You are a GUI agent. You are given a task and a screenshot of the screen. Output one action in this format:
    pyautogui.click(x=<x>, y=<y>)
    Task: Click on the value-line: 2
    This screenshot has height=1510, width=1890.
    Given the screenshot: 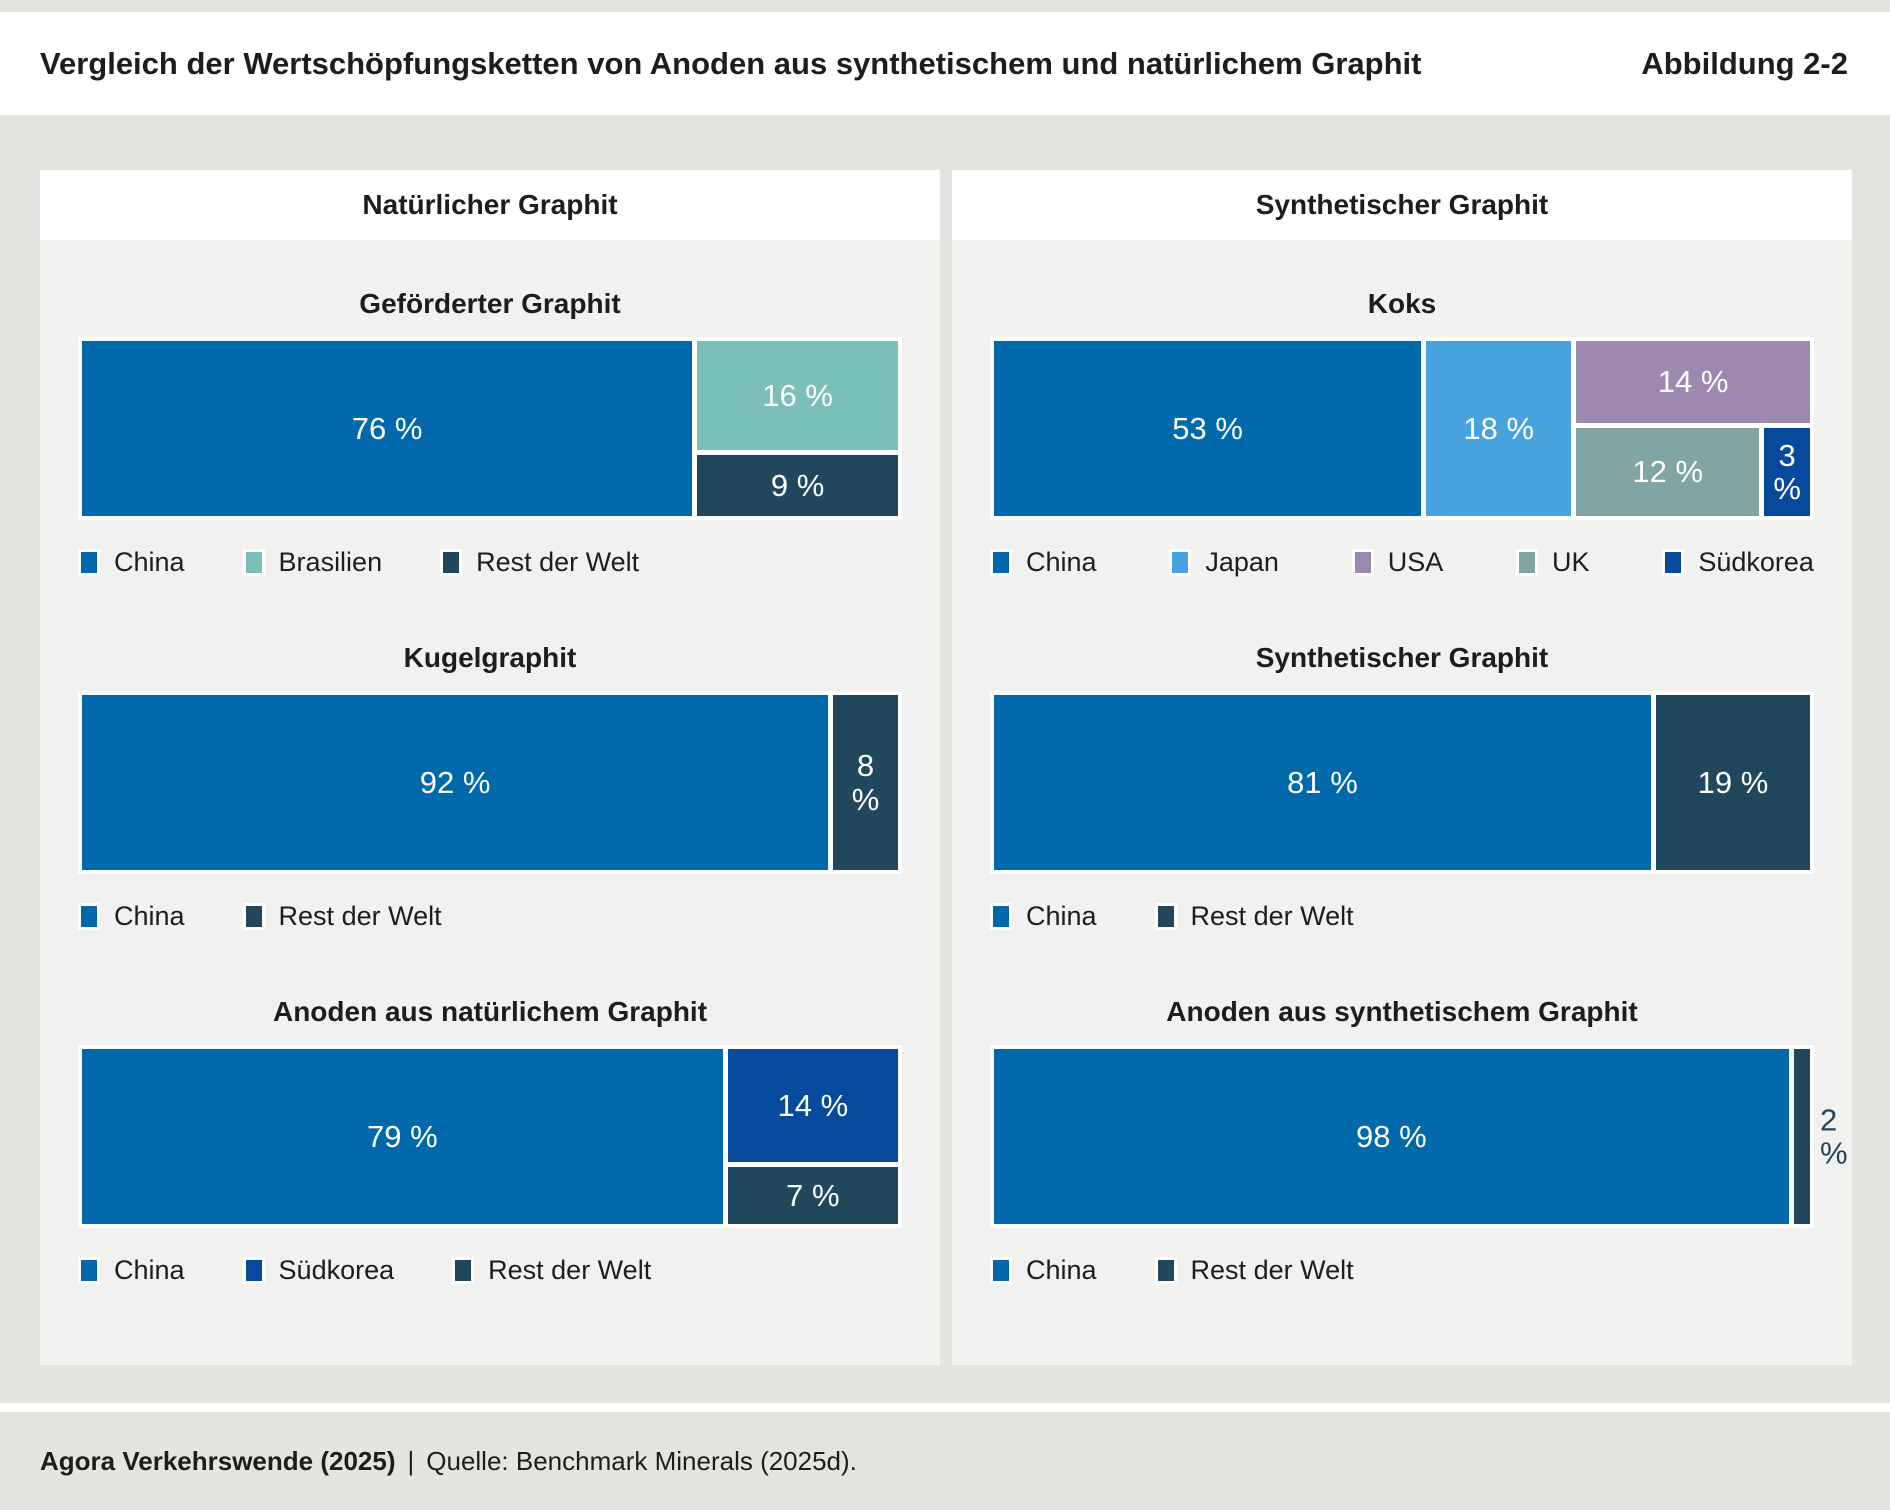 What is the action you would take?
    pyautogui.click(x=1829, y=1120)
    